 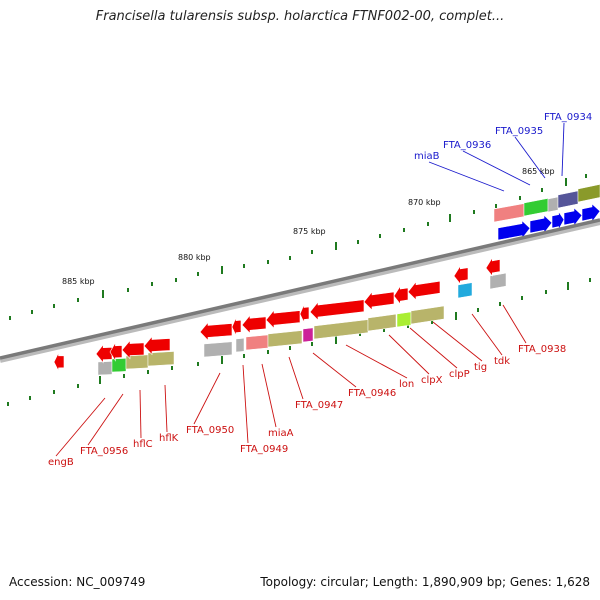 What do you see at coordinates (502, 361) in the screenshot?
I see `gene-label: tdk` at bounding box center [502, 361].